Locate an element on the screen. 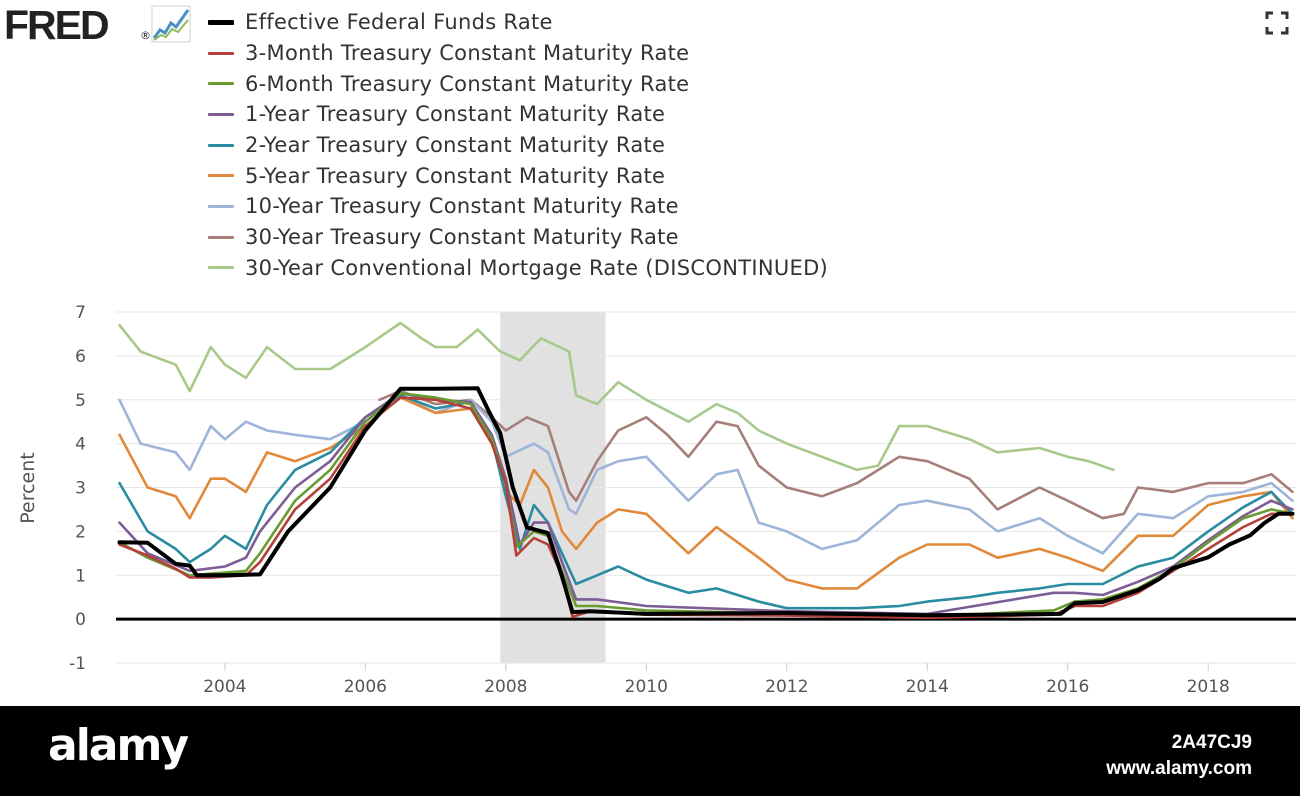 The width and height of the screenshot is (1300, 796). legend-item: 10-Year Treasury Constant Maturity Rate is located at coordinates (518, 206).